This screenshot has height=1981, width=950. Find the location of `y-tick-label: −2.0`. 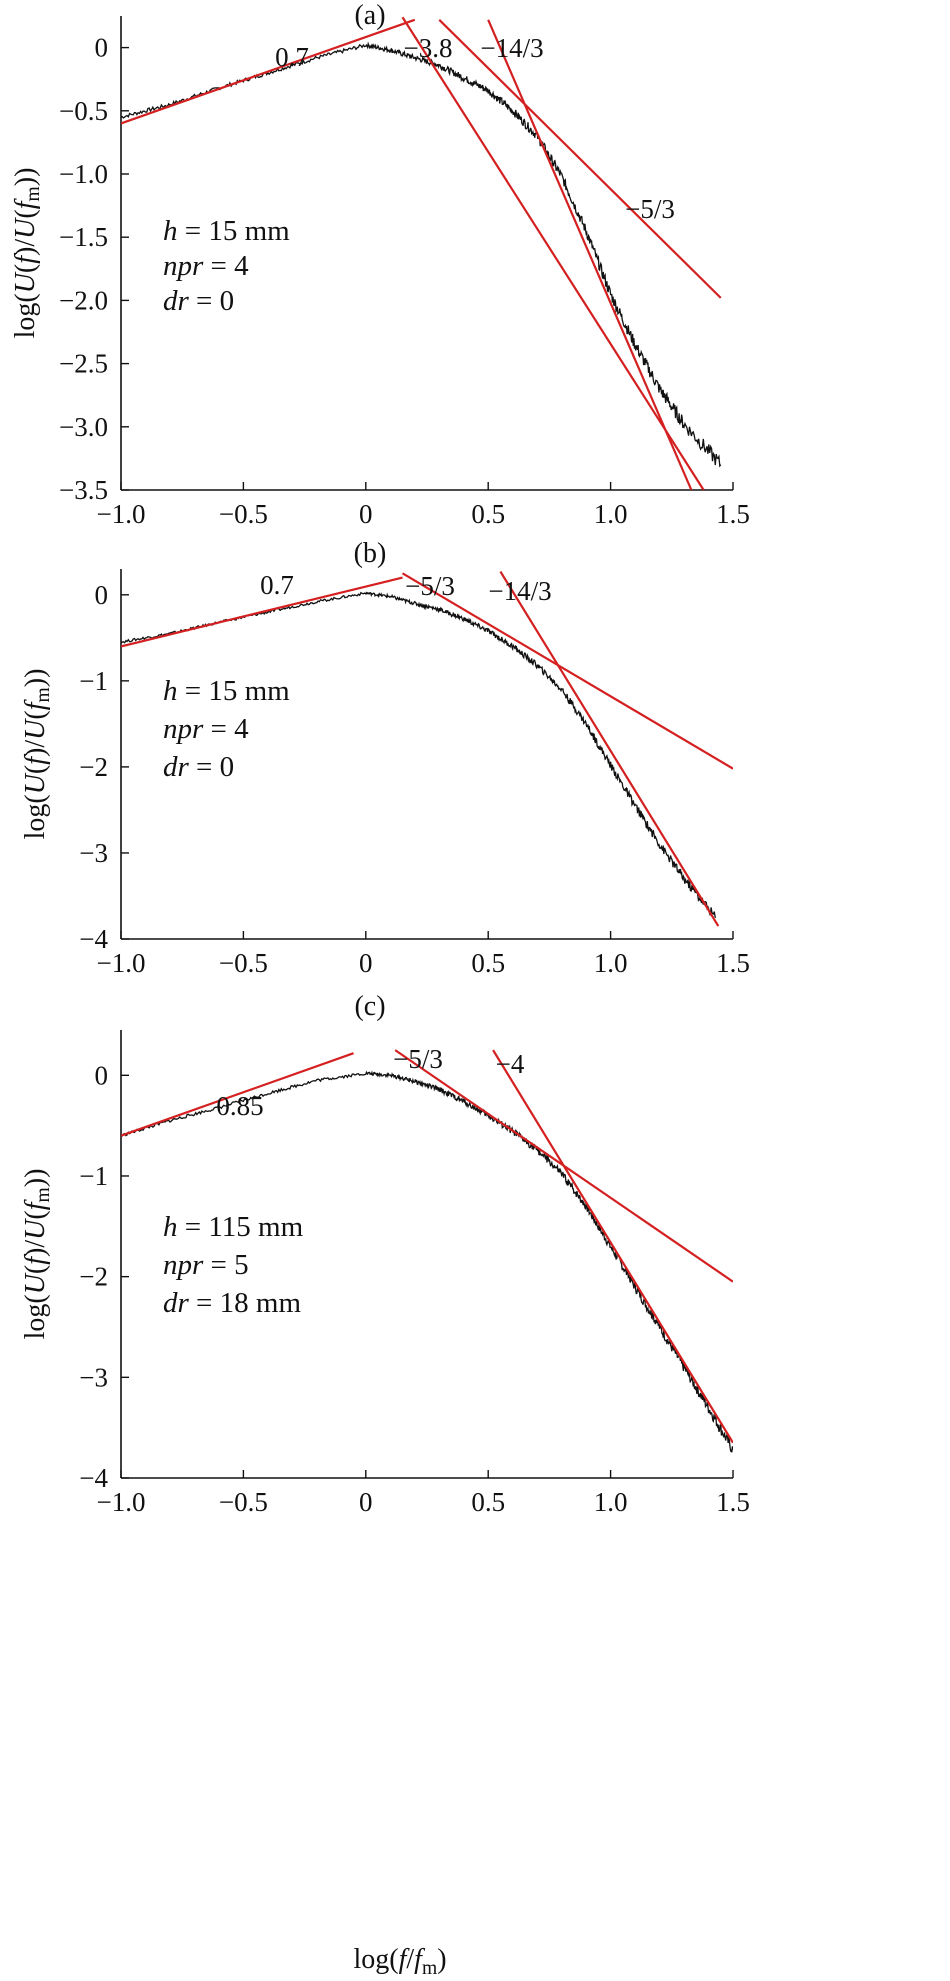

y-tick-label: −2.0 is located at coordinates (83, 300).